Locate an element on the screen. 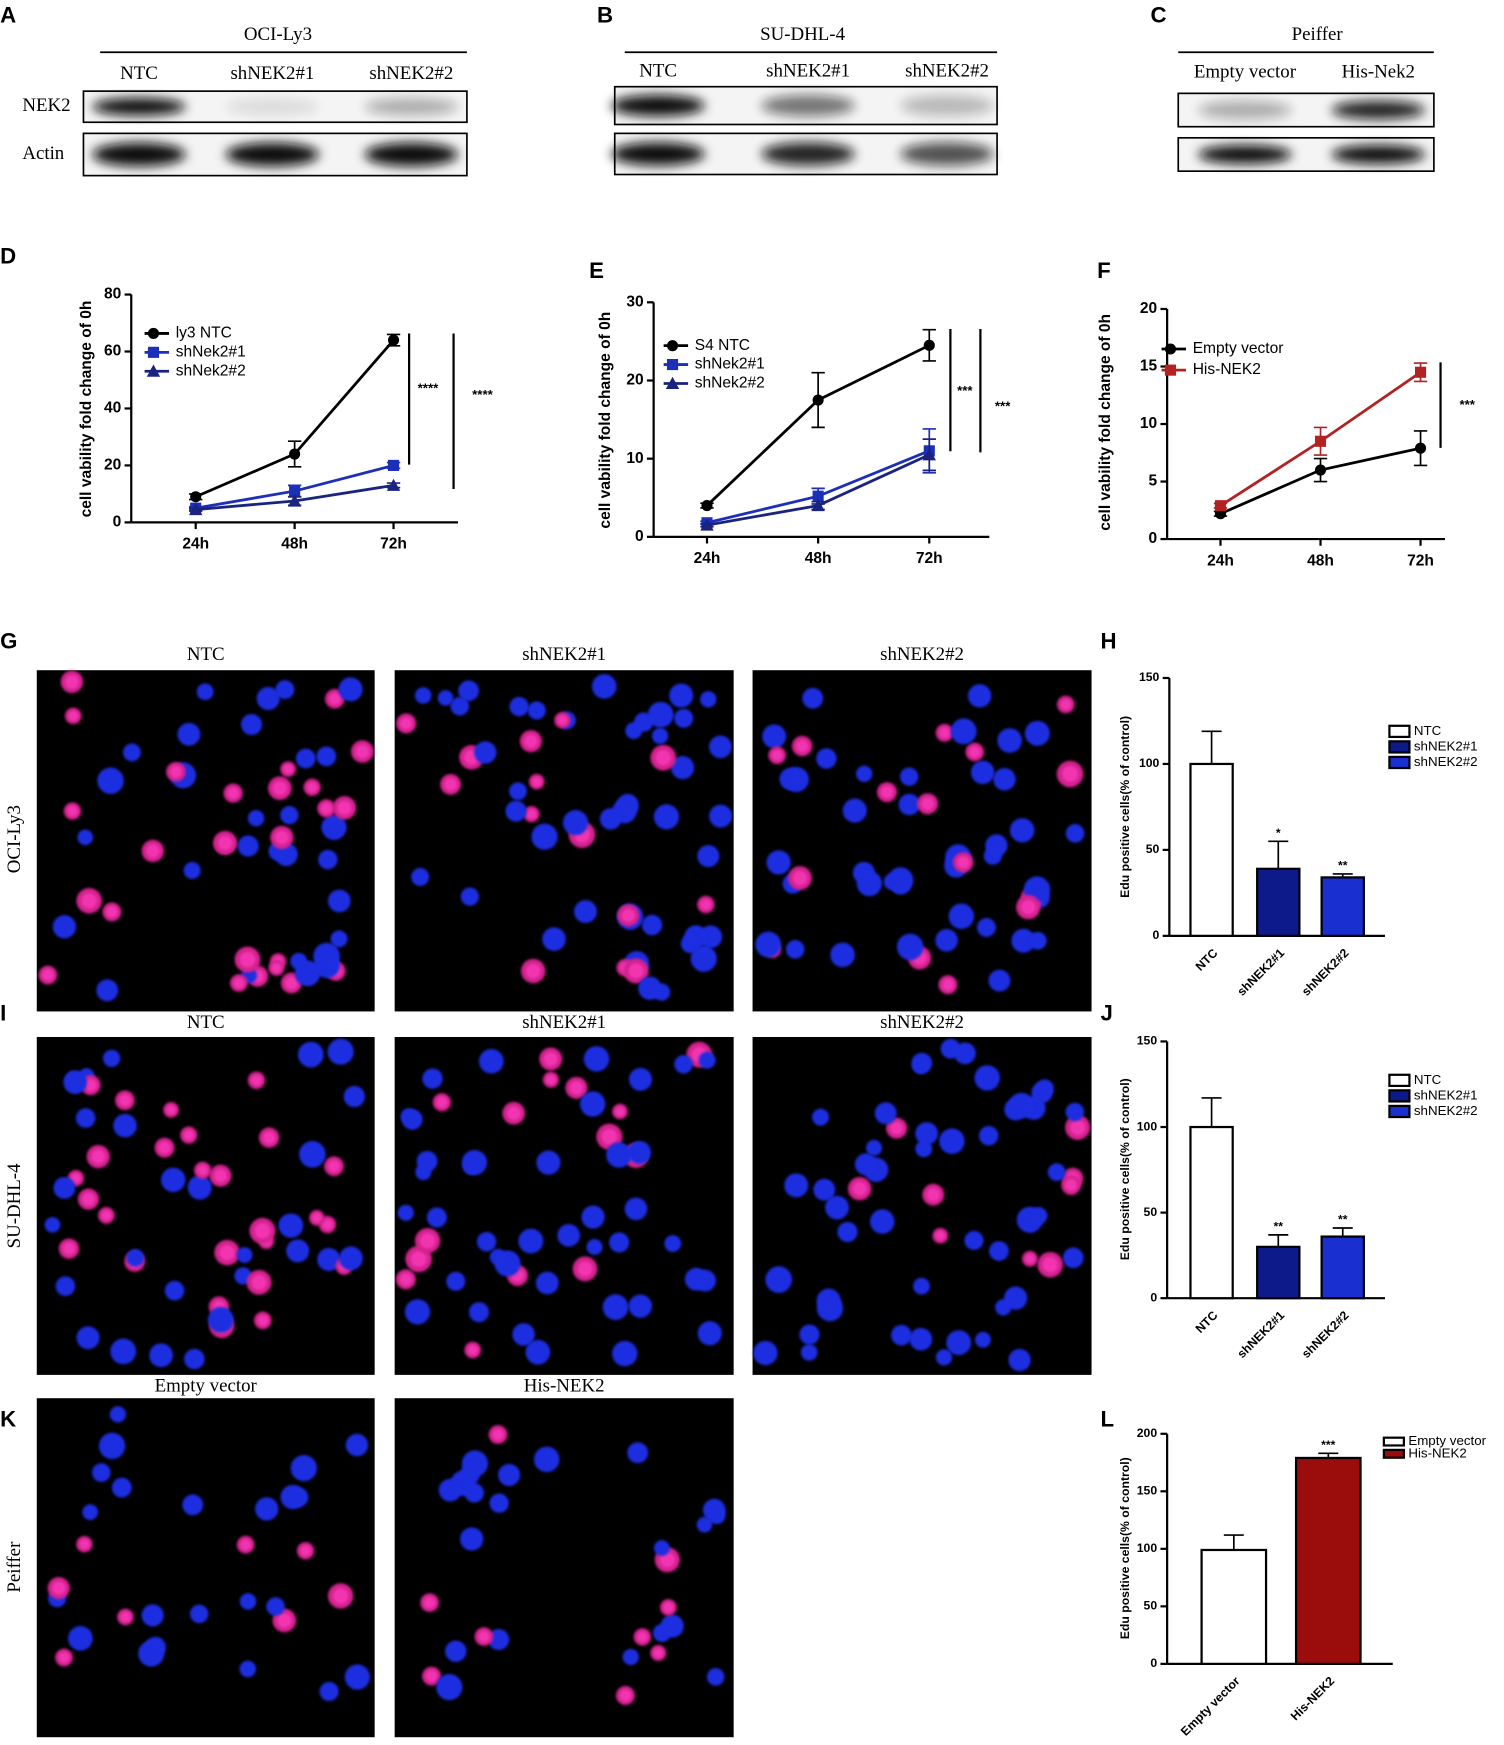 This screenshot has height=1745, width=1504. significance-label: *** is located at coordinates (1328, 1445).